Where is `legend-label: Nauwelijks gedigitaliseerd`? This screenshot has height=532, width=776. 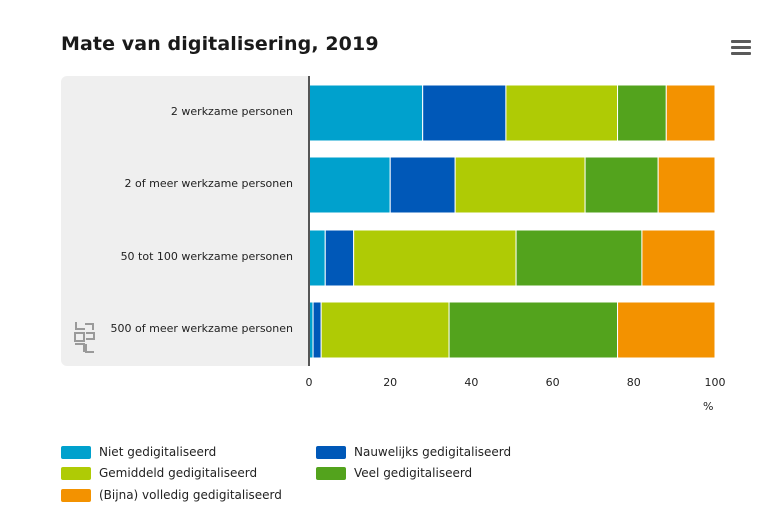
legend-label: Nauwelijks gedigitaliseerd is located at coordinates (433, 452).